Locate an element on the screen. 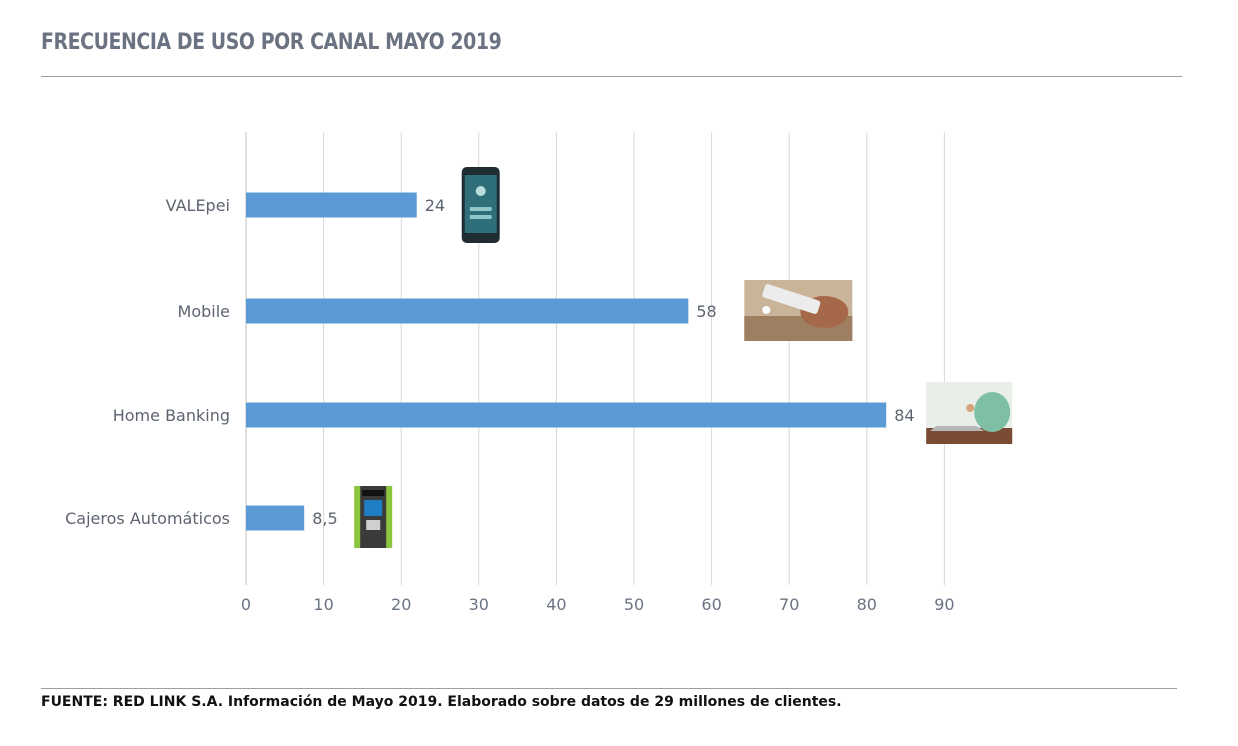 This screenshot has width=1238, height=746. hand-holding-phone-photo is located at coordinates (798, 310).